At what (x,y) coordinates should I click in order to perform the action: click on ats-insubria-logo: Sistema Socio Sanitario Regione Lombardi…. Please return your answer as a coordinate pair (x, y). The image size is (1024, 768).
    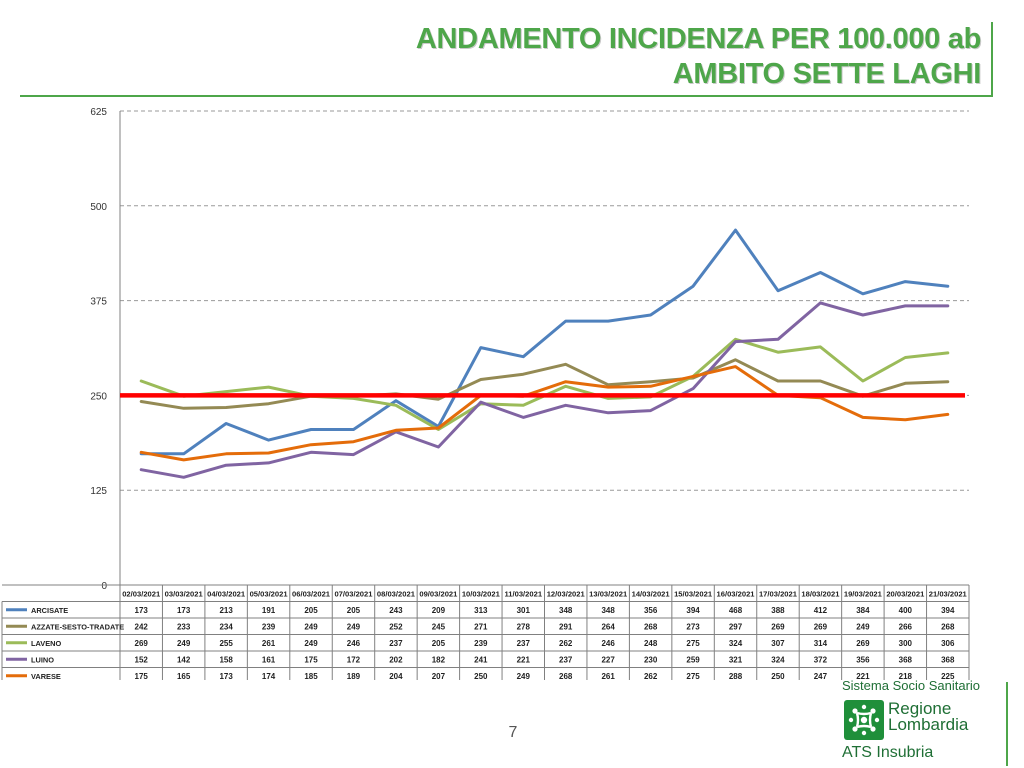
    Looking at the image, I should click on (923, 723).